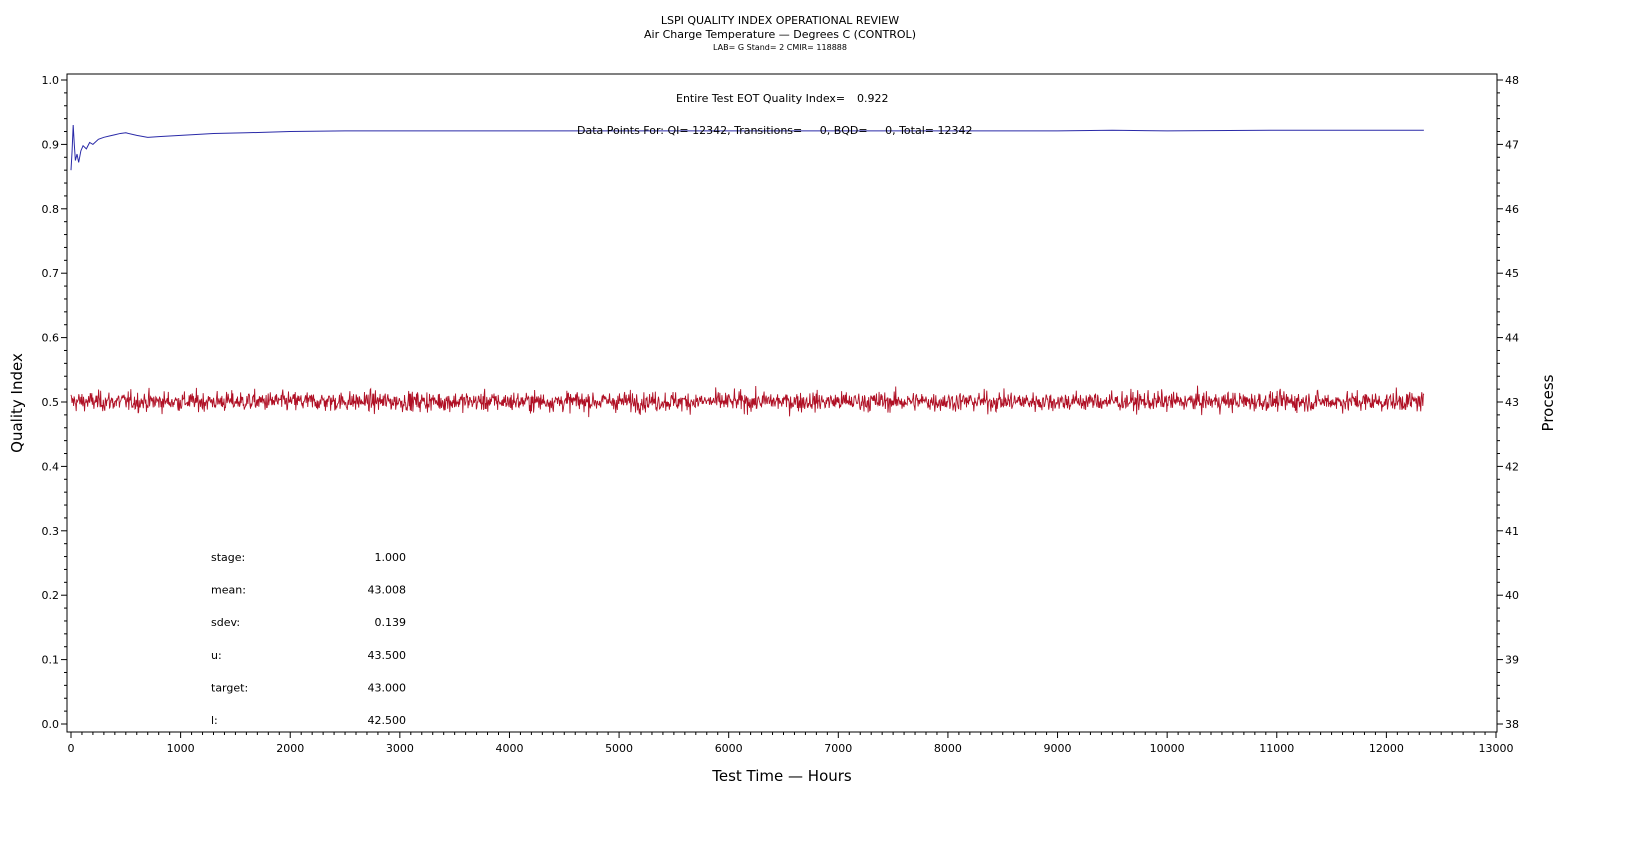 The height and width of the screenshot is (845, 1648). Describe the element at coordinates (214, 720) in the screenshot. I see `stat-label: l:` at that location.